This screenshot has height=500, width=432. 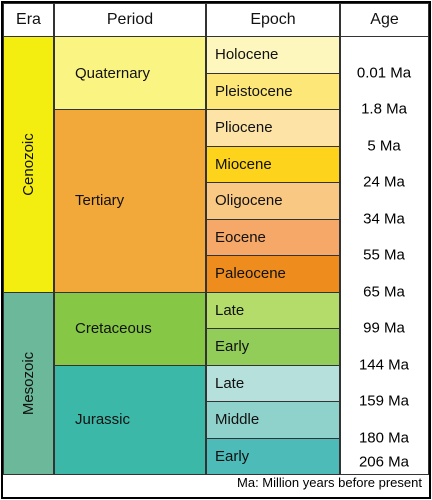 I want to click on age-label: 5 Ma, so click(x=384, y=145).